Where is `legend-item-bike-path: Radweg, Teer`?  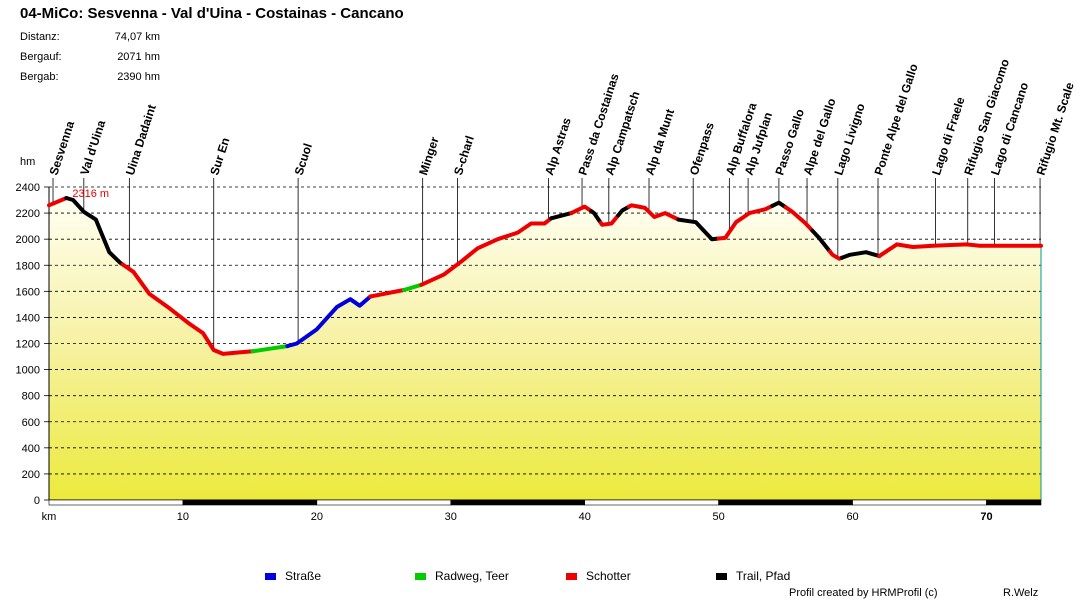
legend-item-bike-path: Radweg, Teer is located at coordinates (462, 576).